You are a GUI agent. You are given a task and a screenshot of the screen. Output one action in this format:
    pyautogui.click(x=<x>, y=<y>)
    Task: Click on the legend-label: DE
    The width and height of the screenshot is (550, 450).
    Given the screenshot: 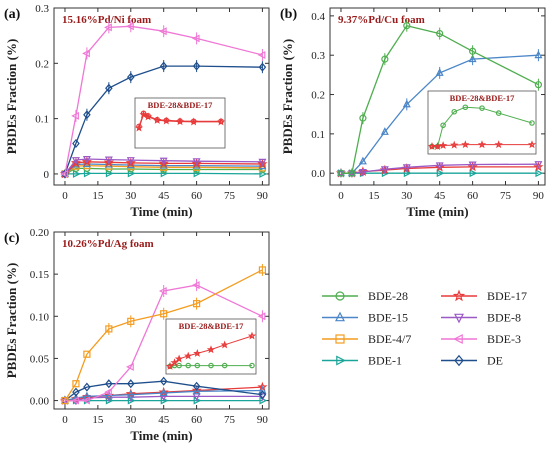 What is the action you would take?
    pyautogui.click(x=495, y=361)
    